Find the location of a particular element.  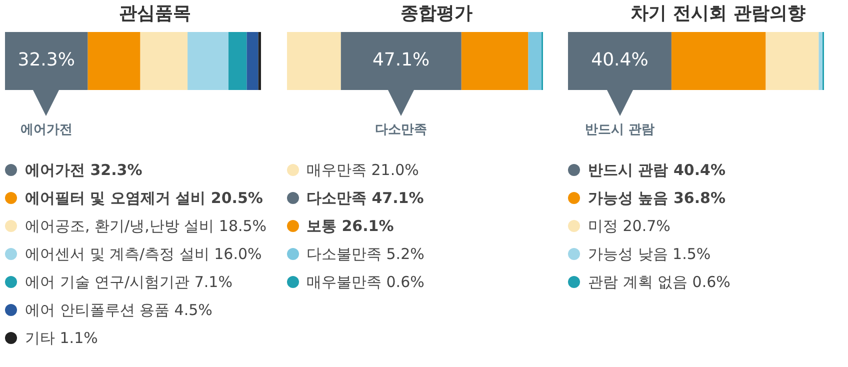

chart-title: 차기 전시회 관람의향 is located at coordinates (718, 14).